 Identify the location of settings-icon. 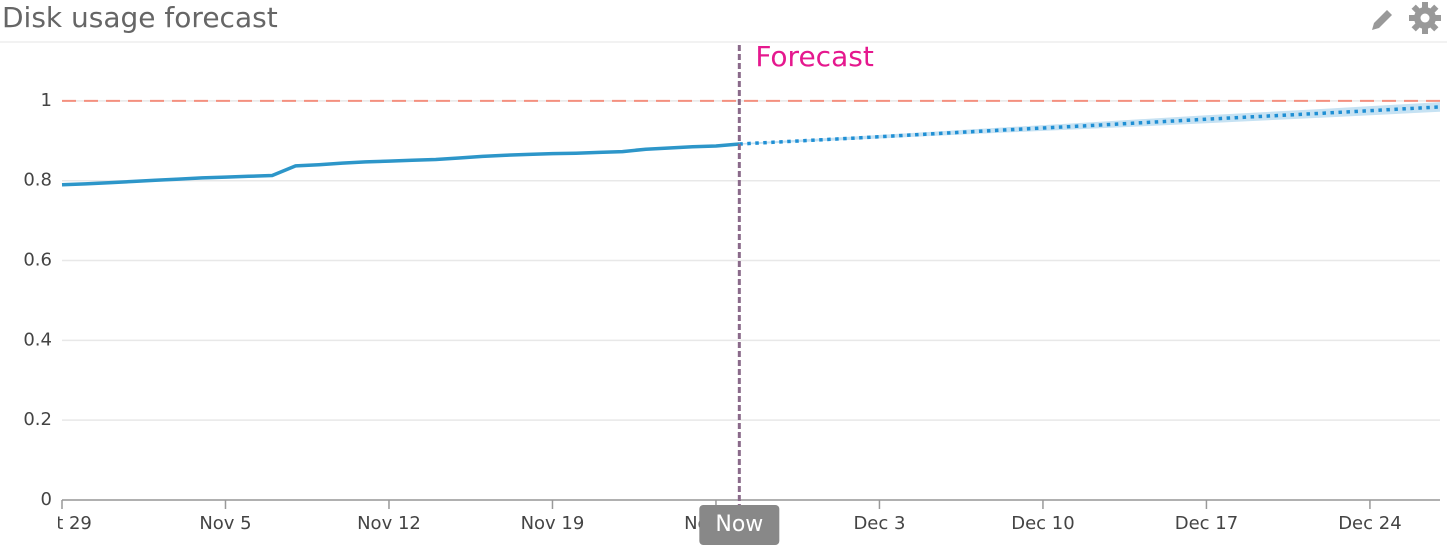
(1425, 18).